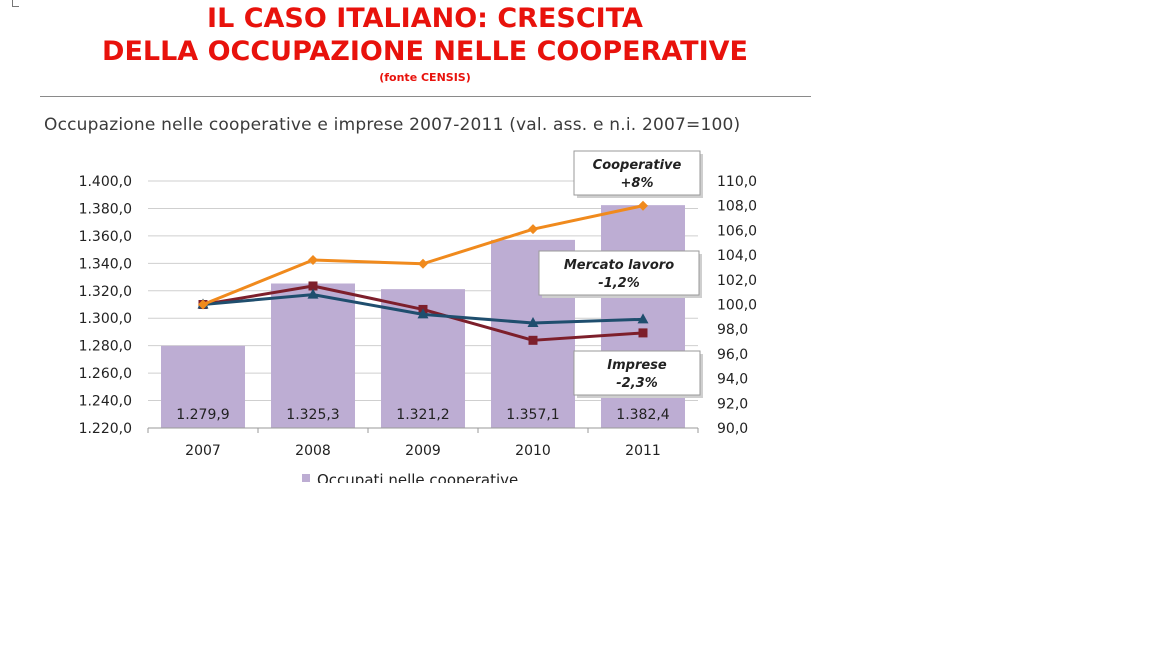 The height and width of the screenshot is (648, 1152). I want to click on x-tick-label: 2009, so click(423, 451).